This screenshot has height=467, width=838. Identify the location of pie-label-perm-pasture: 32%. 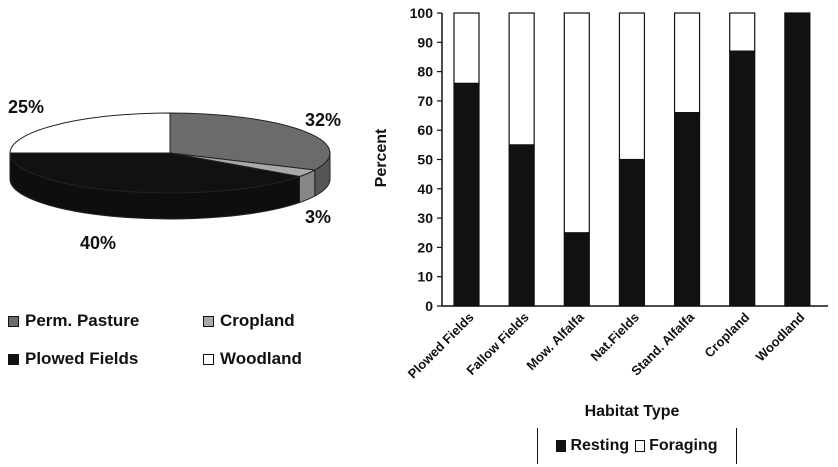
(323, 120).